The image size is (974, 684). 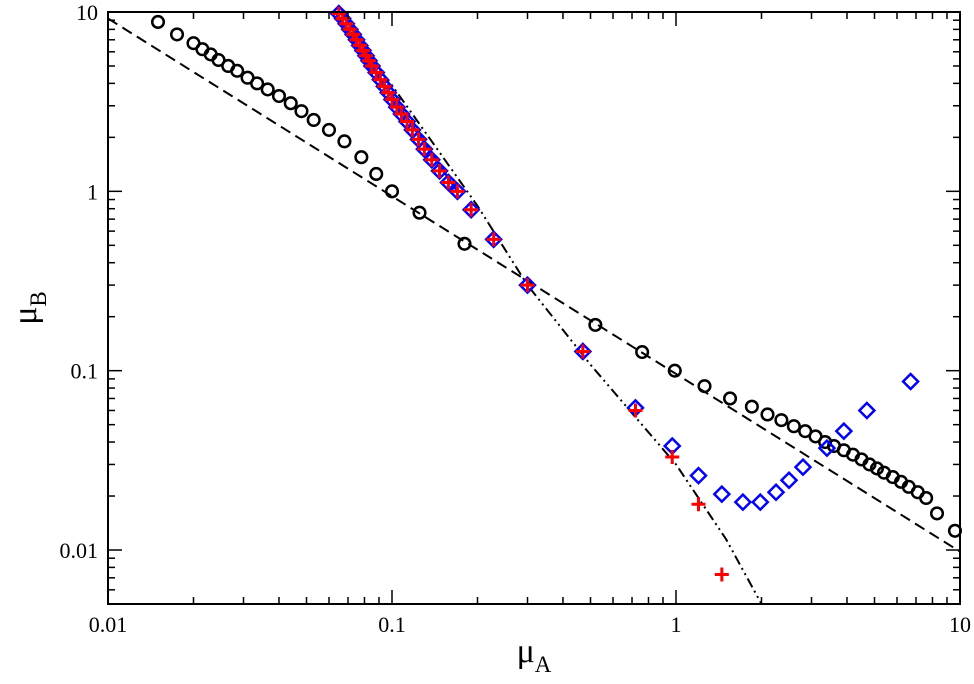 What do you see at coordinates (960, 624) in the screenshot?
I see `x-tick-label: 10` at bounding box center [960, 624].